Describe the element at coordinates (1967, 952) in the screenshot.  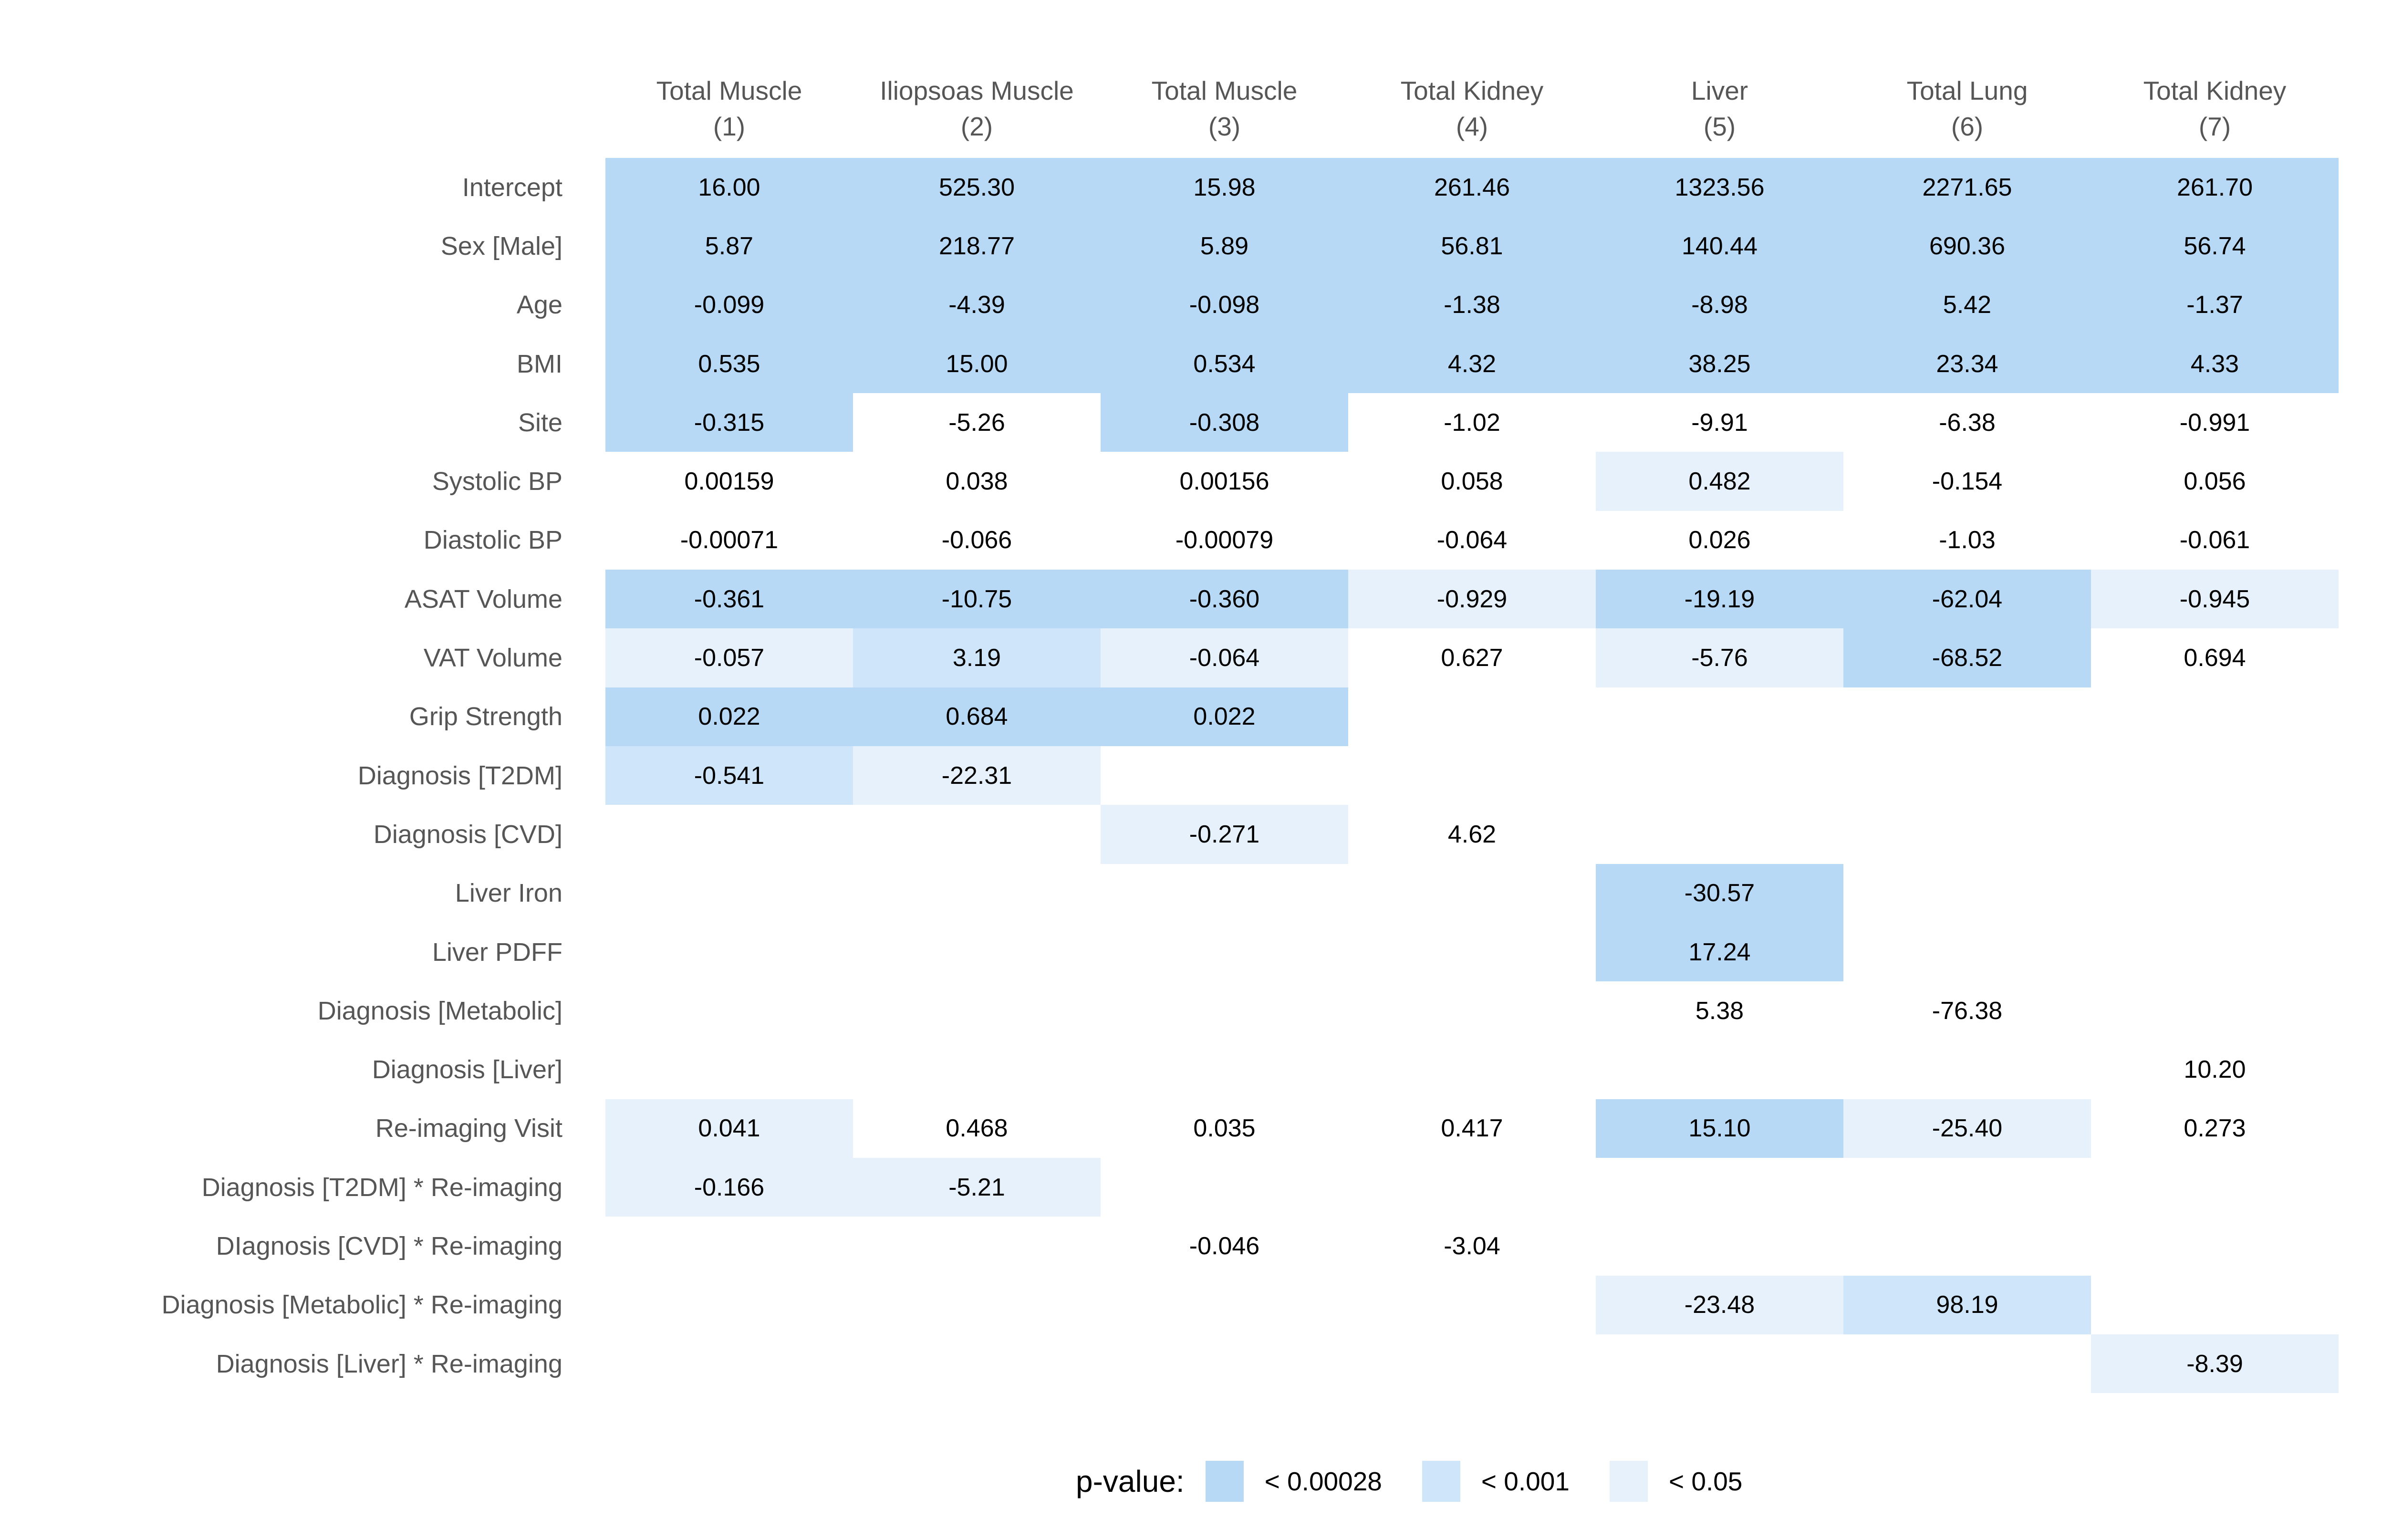
I see `heatmap-cell-r14-c6` at that location.